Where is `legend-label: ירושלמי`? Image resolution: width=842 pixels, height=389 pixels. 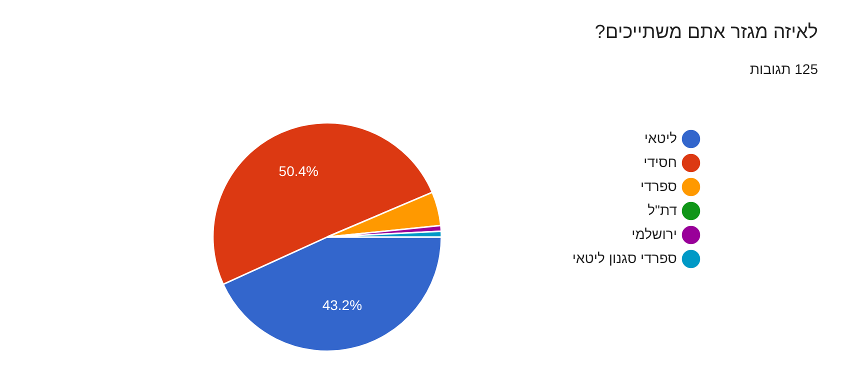 legend-label: ירושלמי is located at coordinates (654, 234).